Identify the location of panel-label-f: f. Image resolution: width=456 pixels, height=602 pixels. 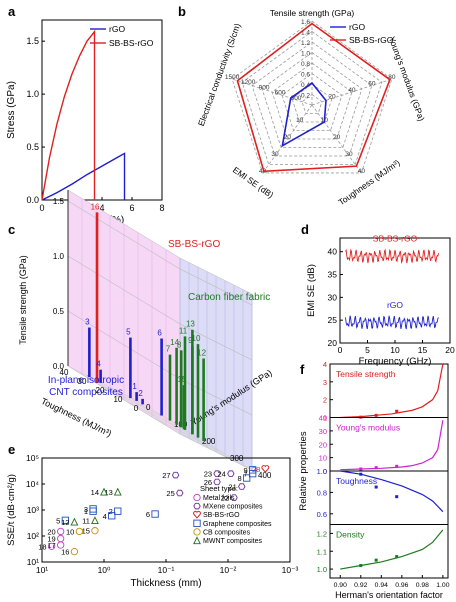
(302, 369).